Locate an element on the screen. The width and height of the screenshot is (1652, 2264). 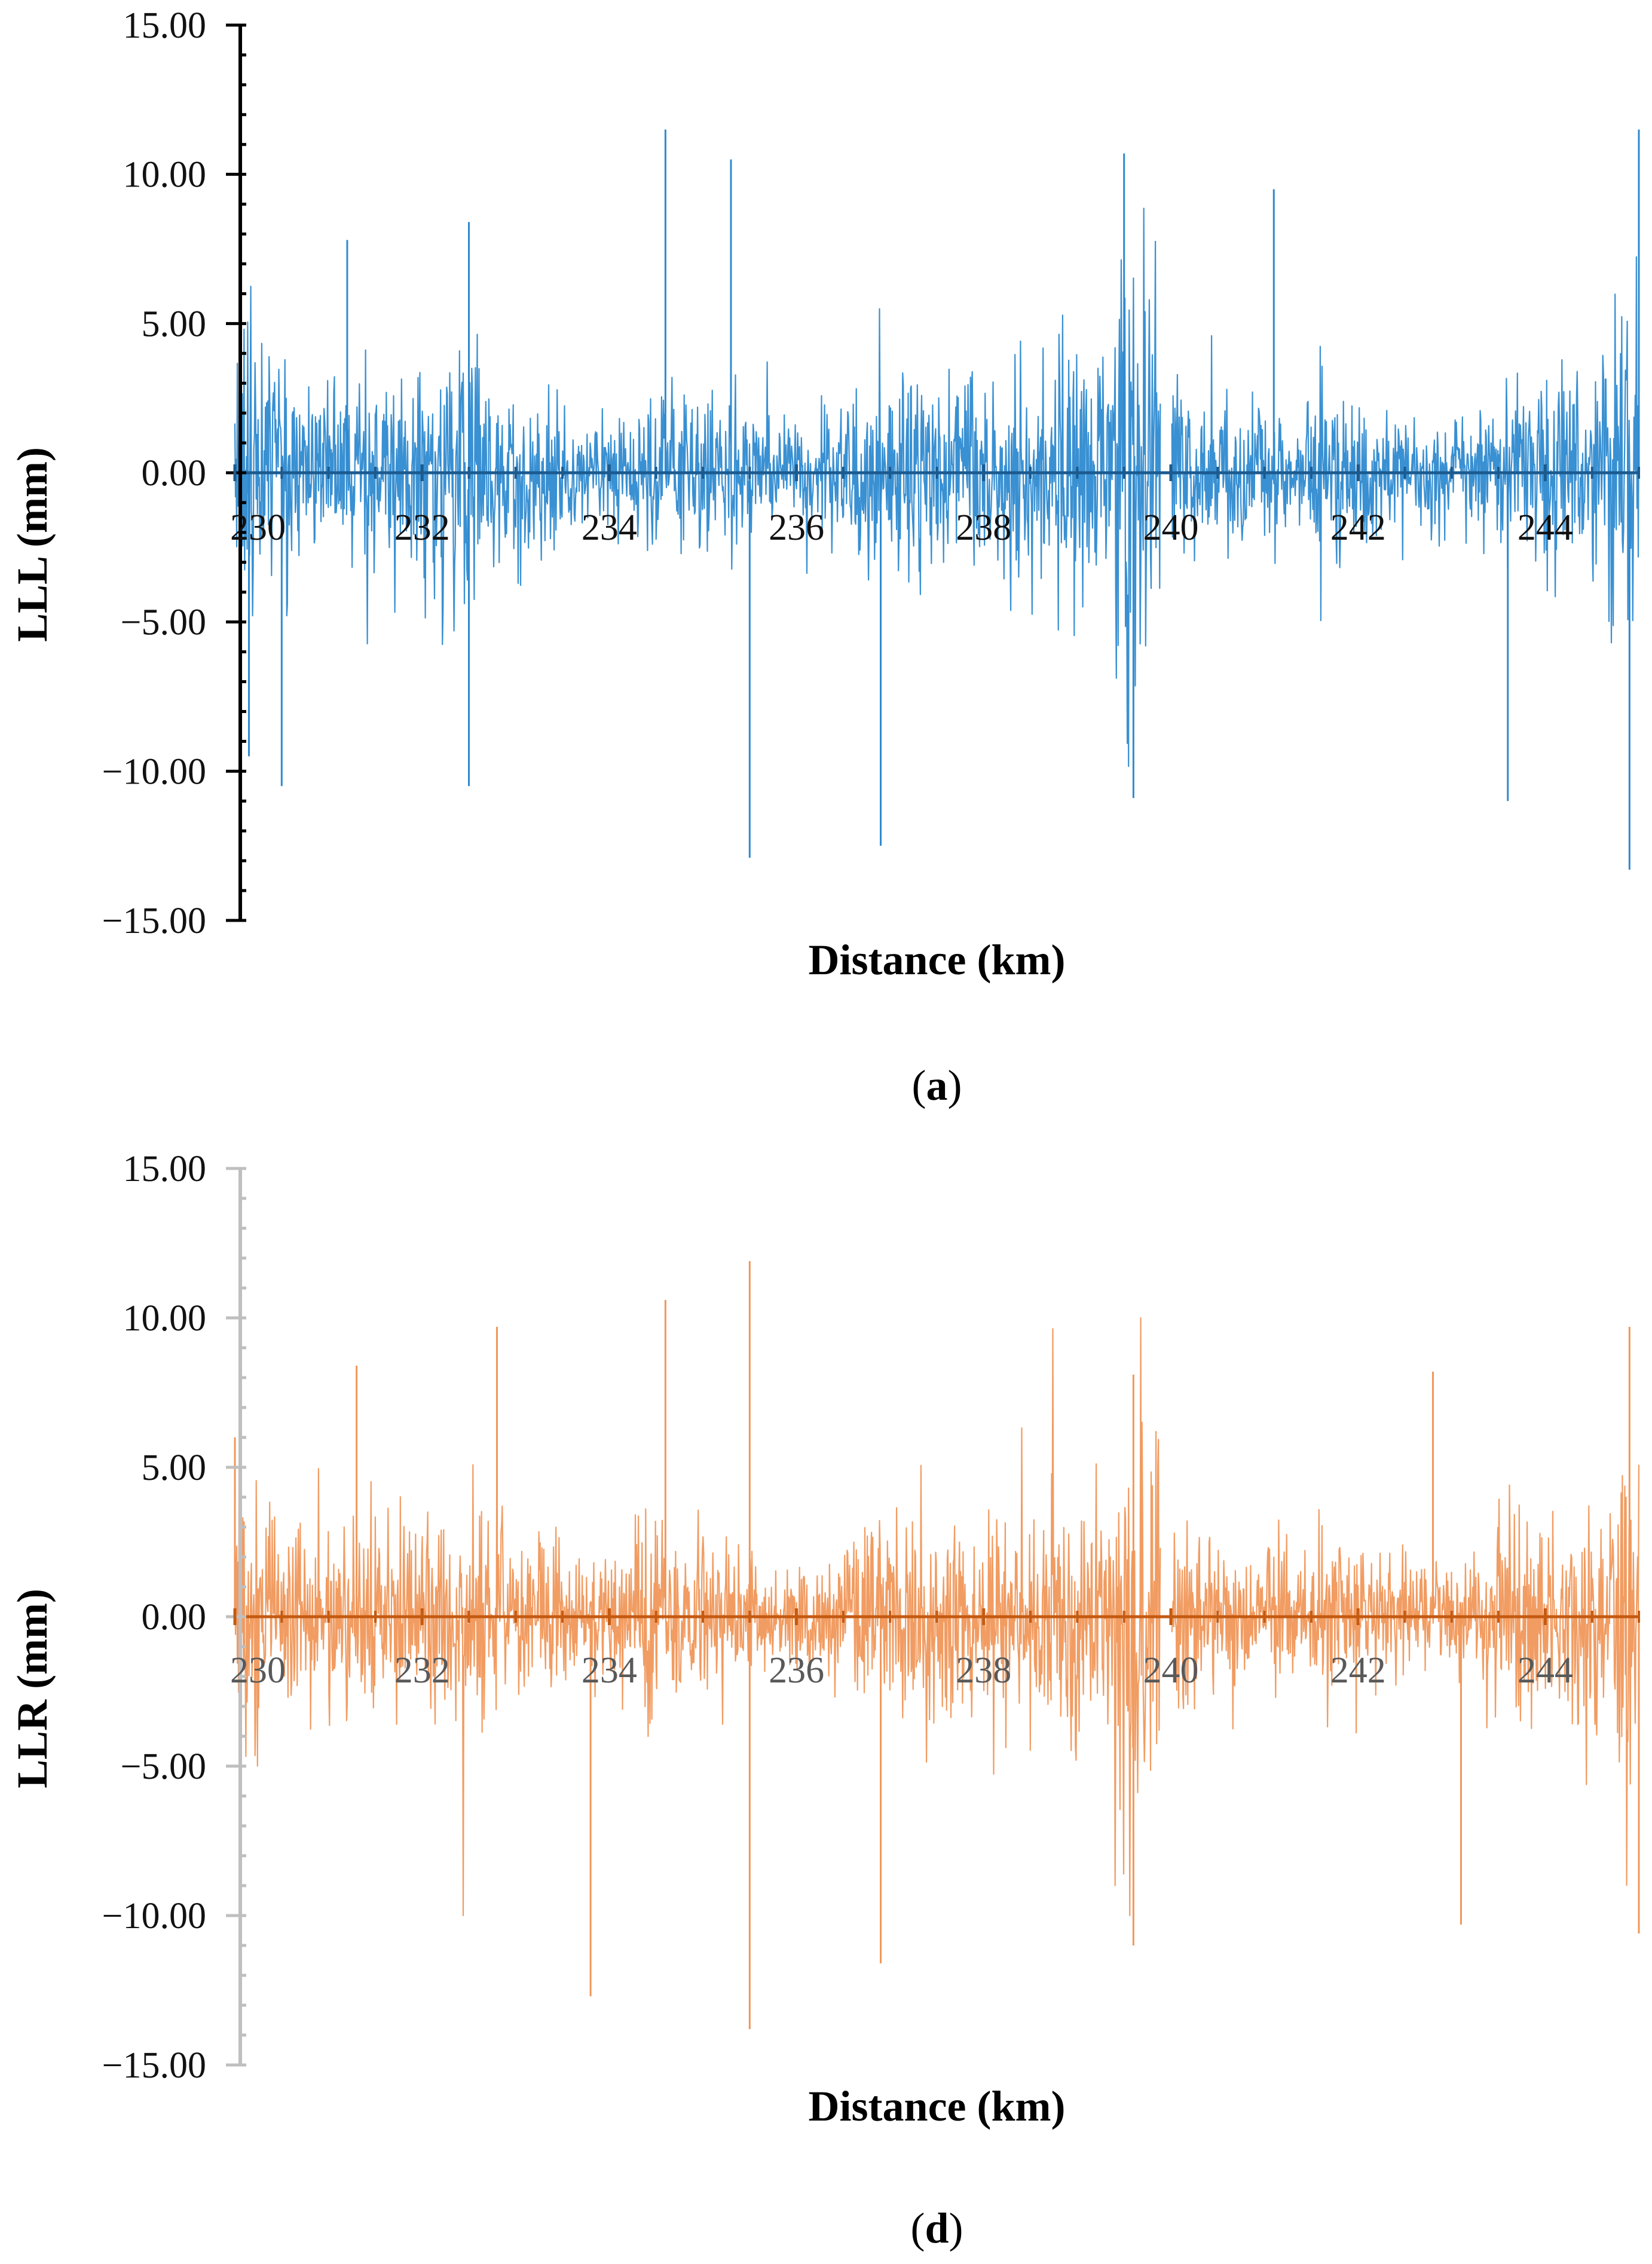
panel-caption-letter: a is located at coordinates (937, 1085).